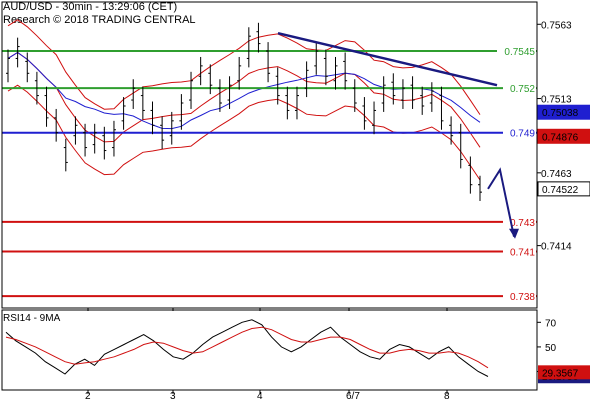 The height and width of the screenshot is (400, 590). I want to click on chart-title: AUD/USD - 30min - 13:29:06 (CET), so click(90, 7).